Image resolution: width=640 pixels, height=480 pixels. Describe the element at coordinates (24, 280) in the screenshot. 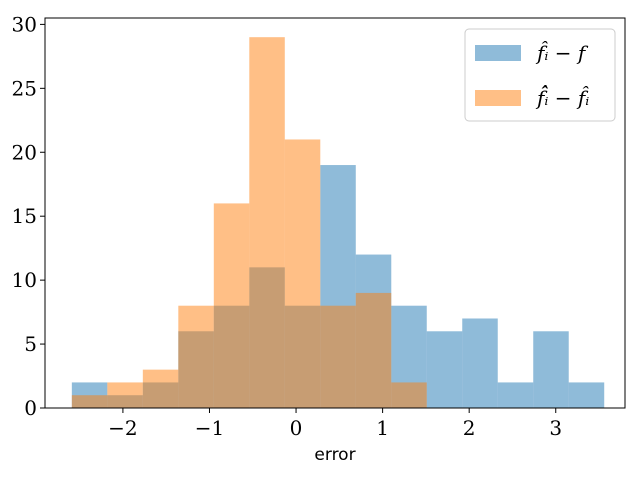

I see `y-tick-label: 10` at that location.